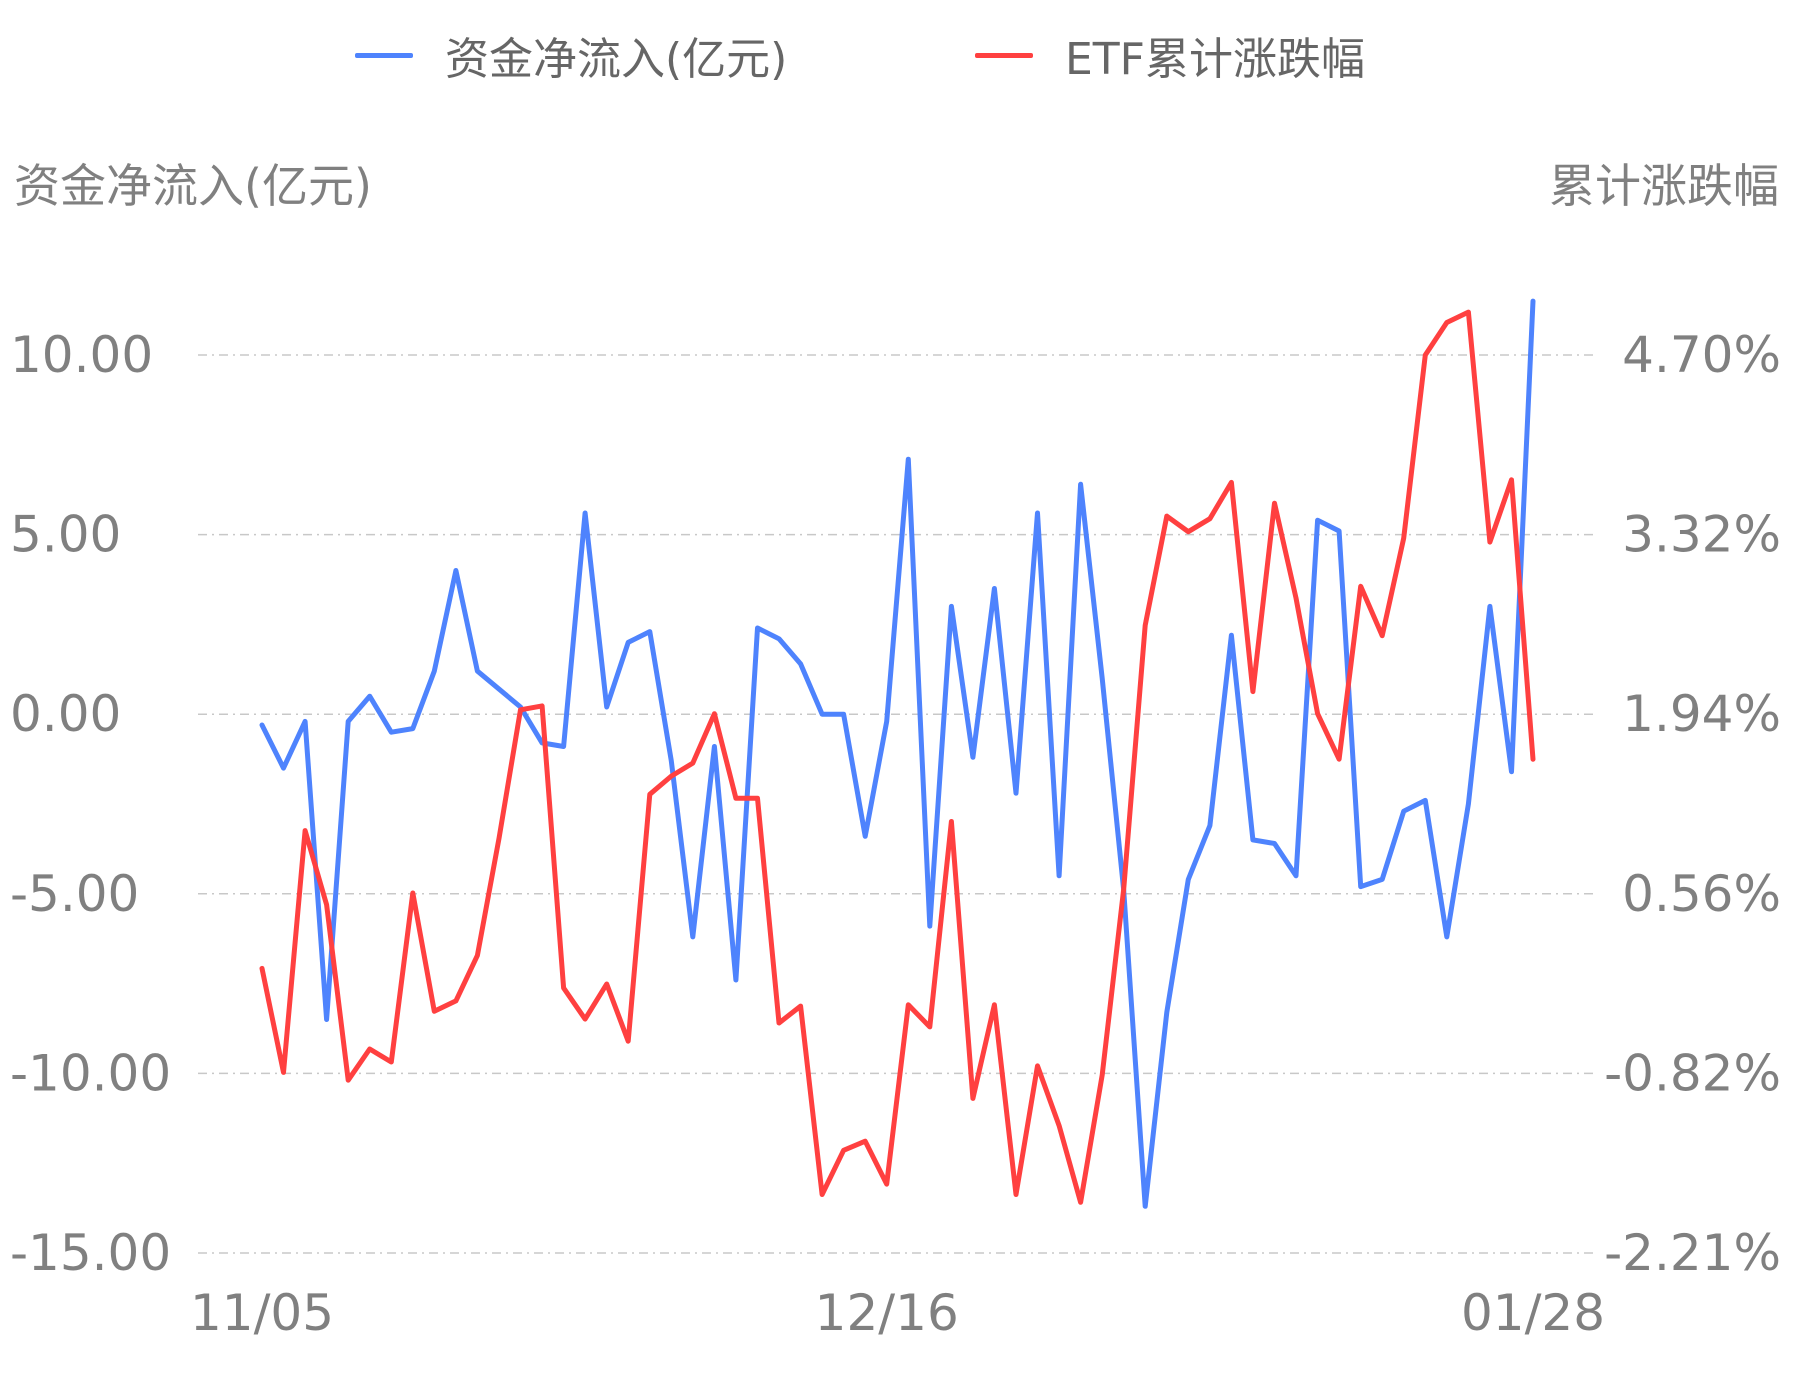 The image size is (1793, 1380). I want to click on legend-swatch-net-inflow, so click(384, 55).